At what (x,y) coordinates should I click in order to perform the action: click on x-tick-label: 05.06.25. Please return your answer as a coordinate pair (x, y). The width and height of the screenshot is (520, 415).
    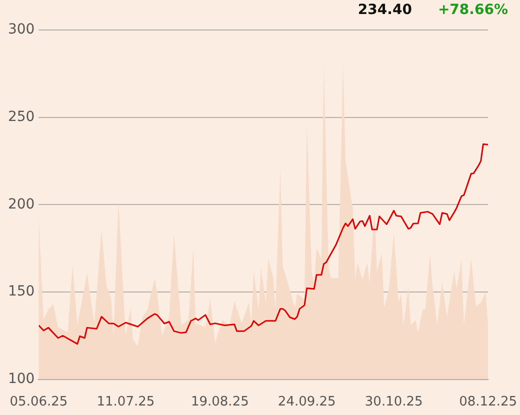
    Looking at the image, I should click on (39, 402).